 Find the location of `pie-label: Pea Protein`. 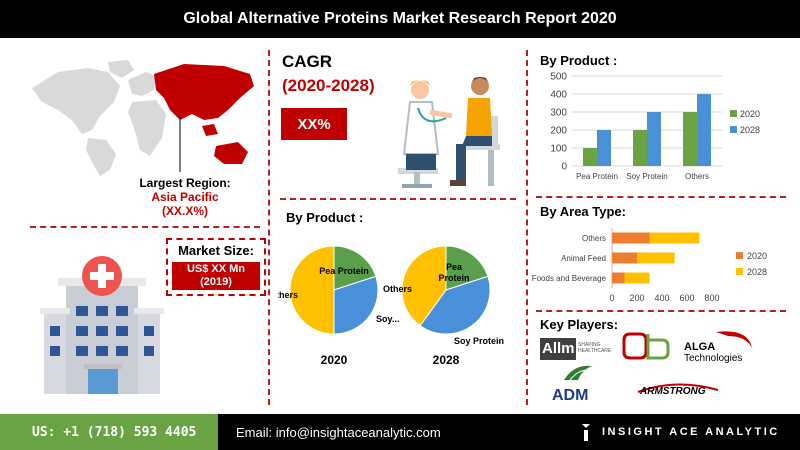

pie-label: Pea Protein is located at coordinates (344, 271).